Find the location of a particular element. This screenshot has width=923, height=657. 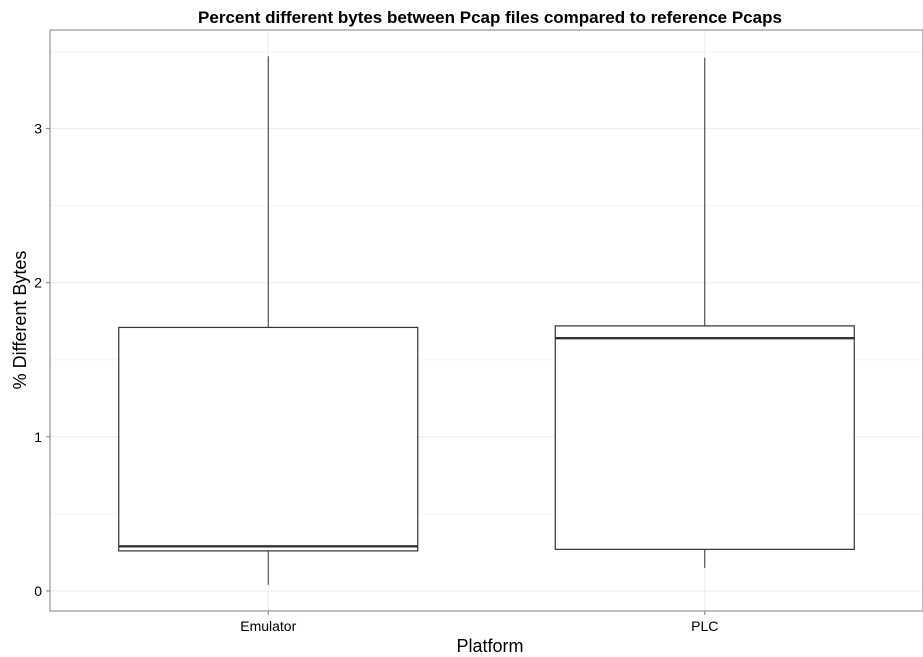

x-axis-title: Platform is located at coordinates (489, 646).